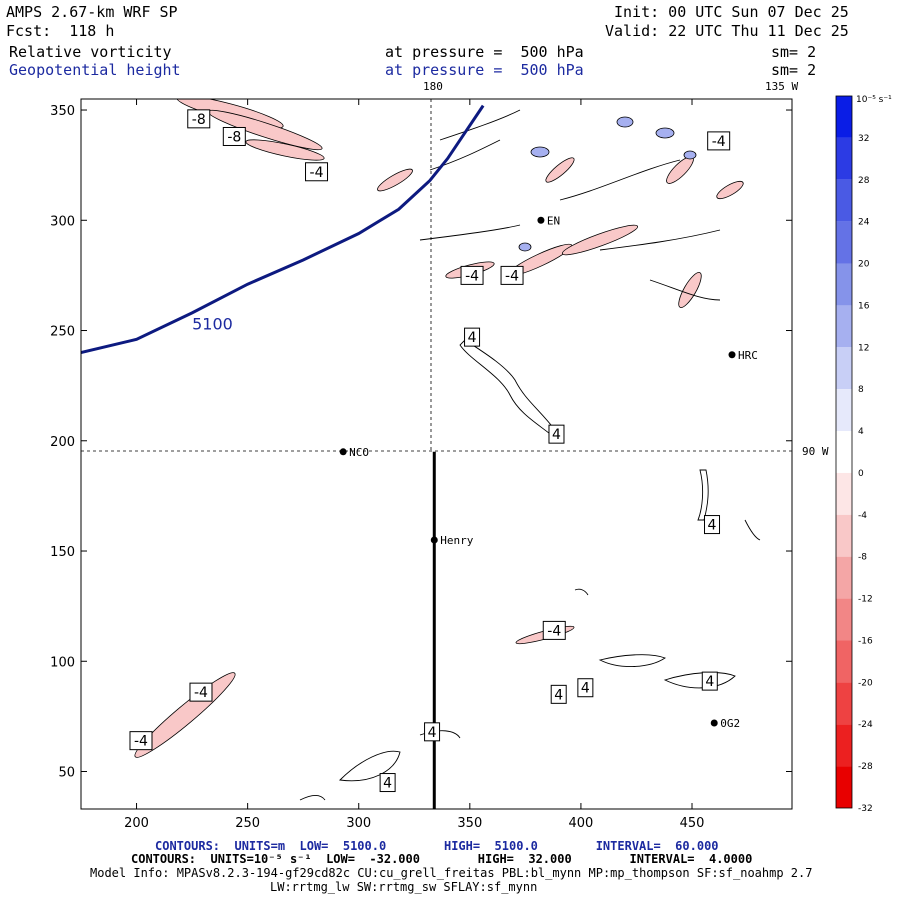 The height and width of the screenshot is (900, 900). I want to click on x-tick-label: 350, so click(469, 823).